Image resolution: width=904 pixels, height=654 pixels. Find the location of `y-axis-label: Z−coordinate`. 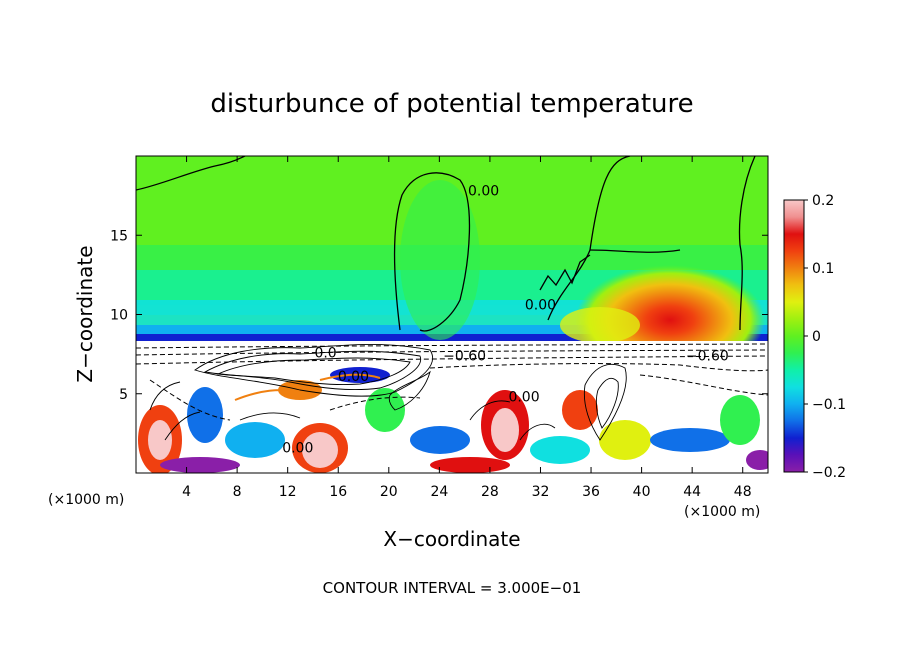

y-axis-label: Z−coordinate is located at coordinates (85, 313).